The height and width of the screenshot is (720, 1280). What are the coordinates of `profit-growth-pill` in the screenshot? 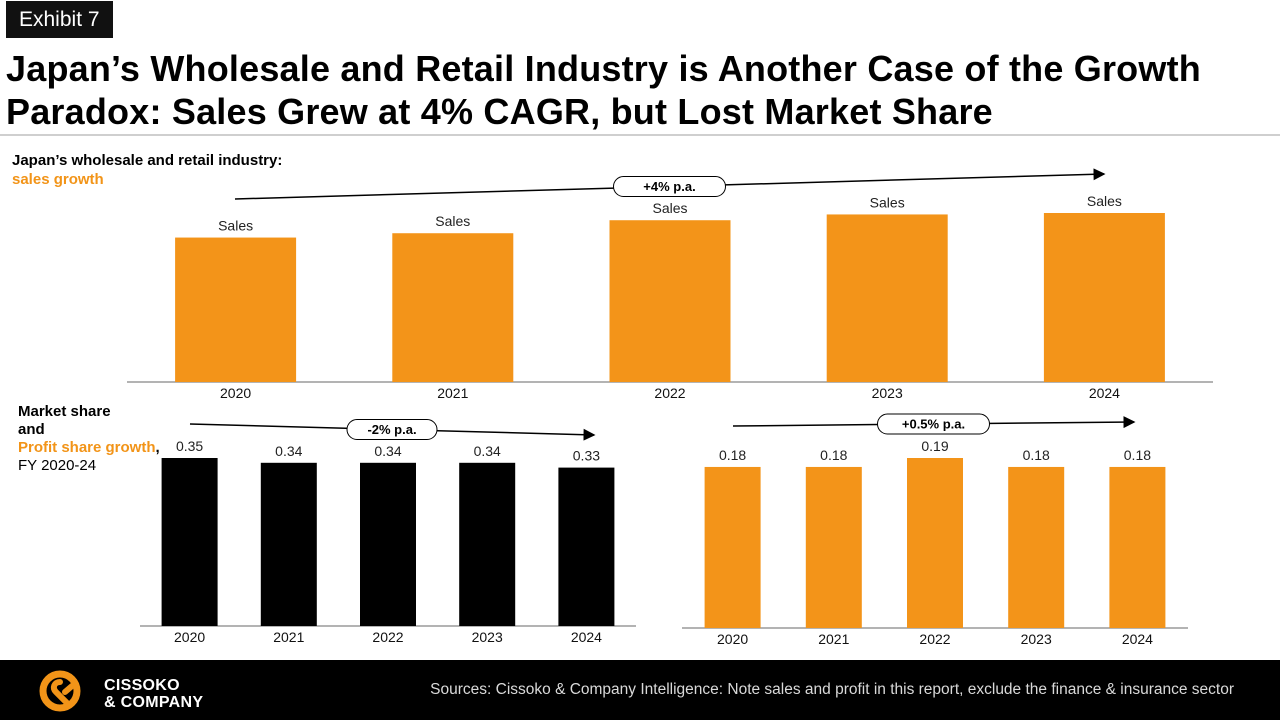 It's located at (933, 424).